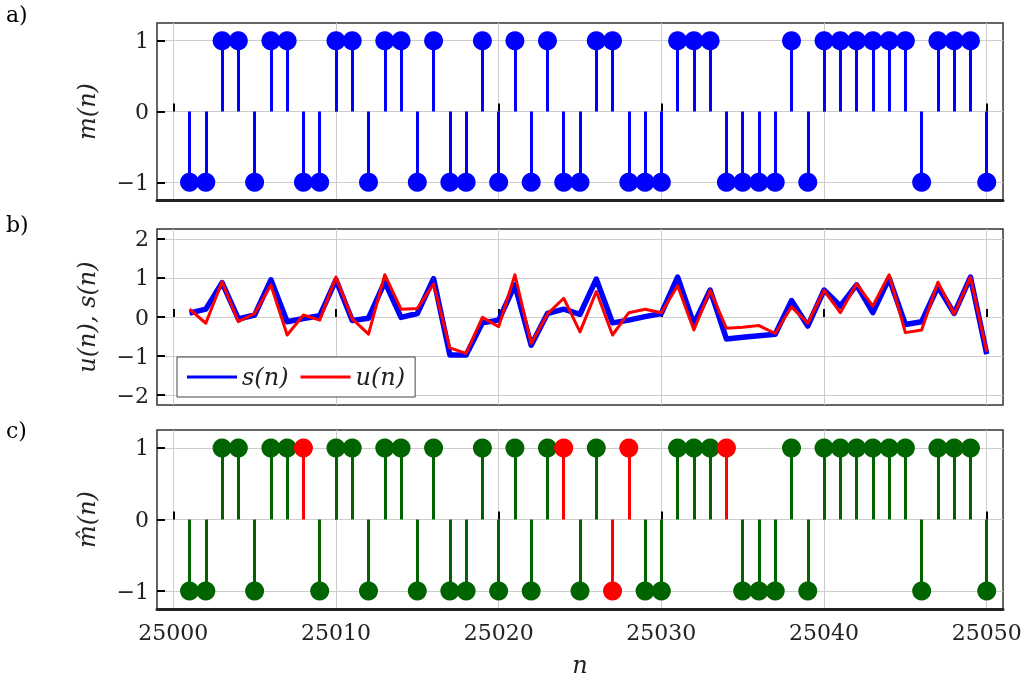 Image resolution: width=1030 pixels, height=682 pixels. Describe the element at coordinates (87, 111) in the screenshot. I see `y-axis-title: m(n)` at that location.